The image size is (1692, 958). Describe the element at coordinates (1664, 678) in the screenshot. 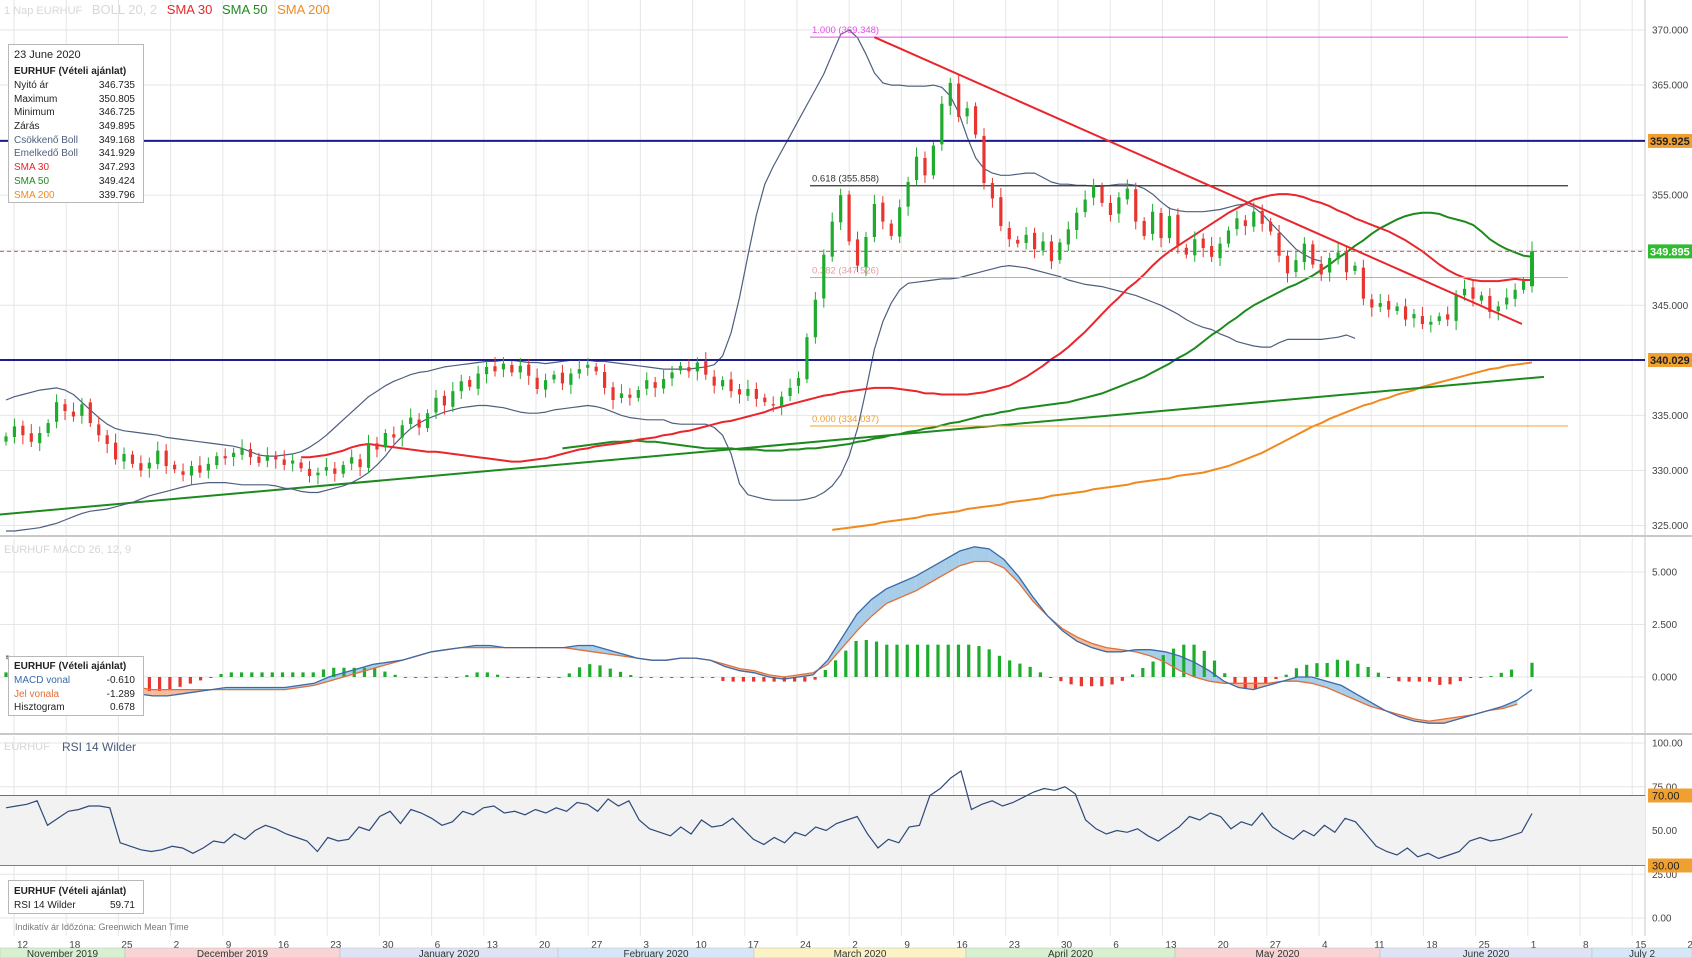

I see `y-tick-label: 0.000` at that location.